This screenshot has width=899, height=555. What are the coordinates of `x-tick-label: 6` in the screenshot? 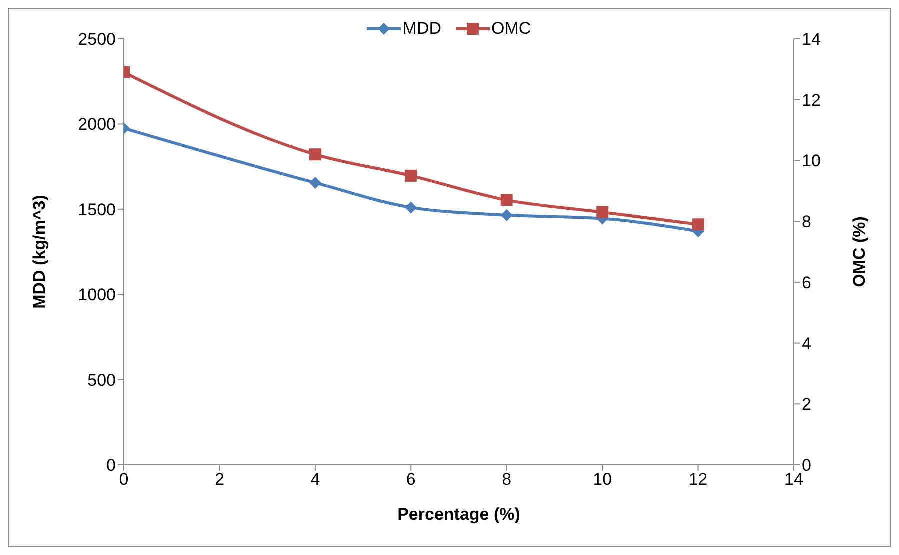 It's located at (411, 480).